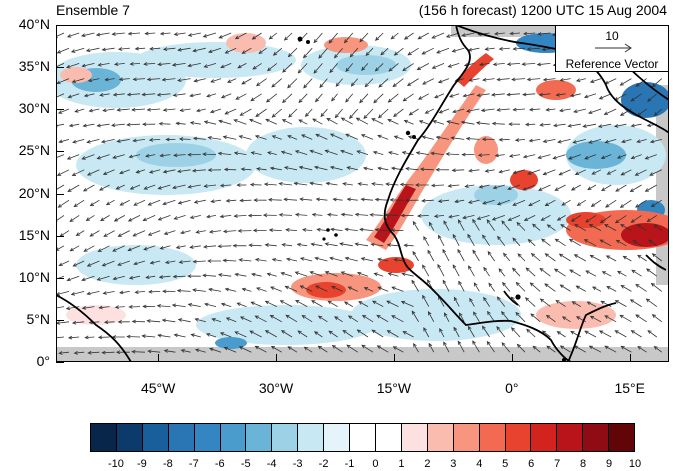 The height and width of the screenshot is (471, 673). What do you see at coordinates (286, 325) in the screenshot?
I see `neg-anomaly-patch` at bounding box center [286, 325].